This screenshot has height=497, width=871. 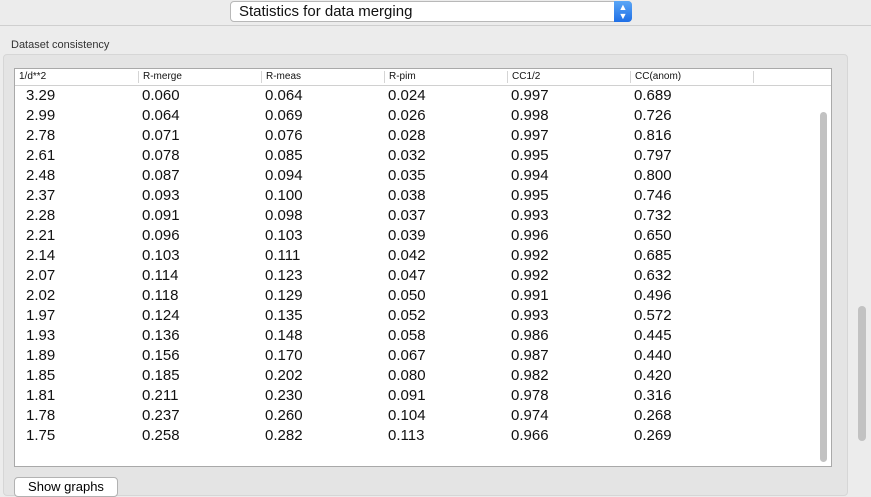 I want to click on table-cell: 2.99, so click(x=41, y=115).